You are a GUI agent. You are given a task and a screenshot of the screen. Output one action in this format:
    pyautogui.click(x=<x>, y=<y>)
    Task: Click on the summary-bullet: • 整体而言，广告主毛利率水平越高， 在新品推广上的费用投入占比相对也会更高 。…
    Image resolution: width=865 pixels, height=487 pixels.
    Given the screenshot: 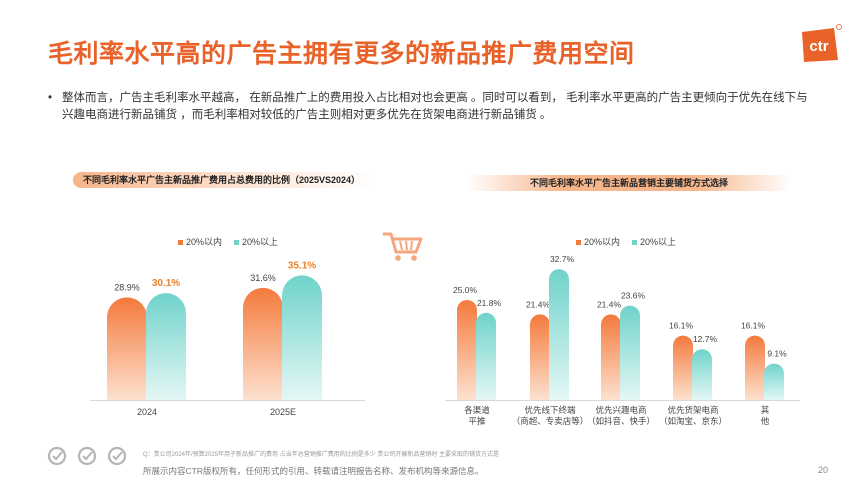 What is the action you would take?
    pyautogui.click(x=433, y=107)
    